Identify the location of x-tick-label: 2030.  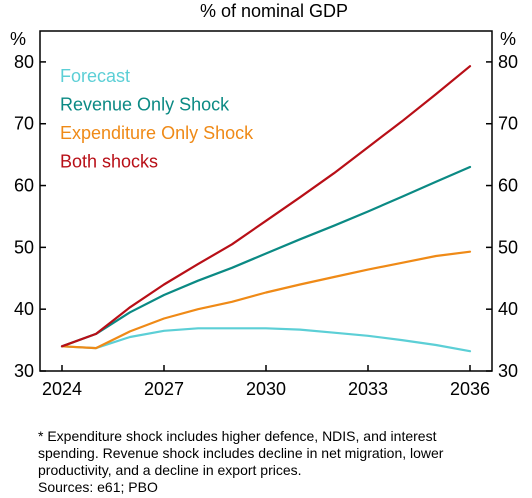
(266, 389).